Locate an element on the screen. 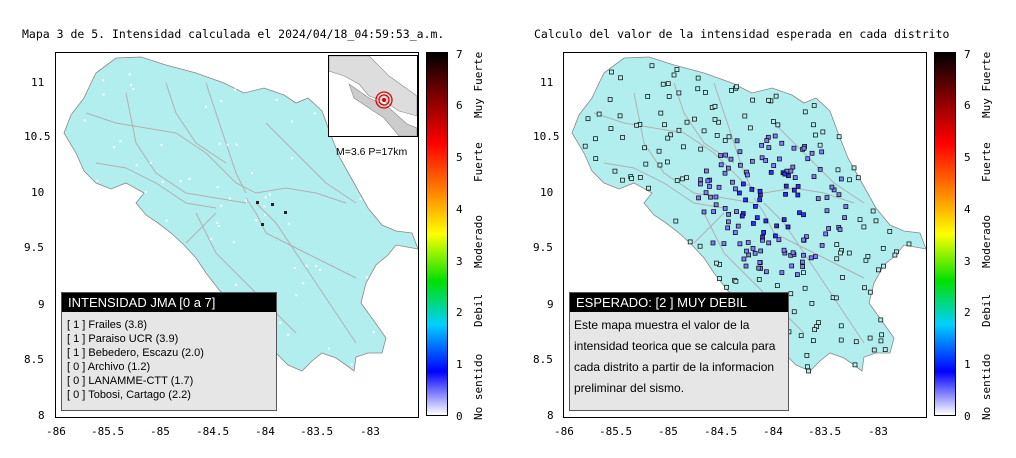 This screenshot has height=458, width=1016. inset-svg is located at coordinates (373, 96).